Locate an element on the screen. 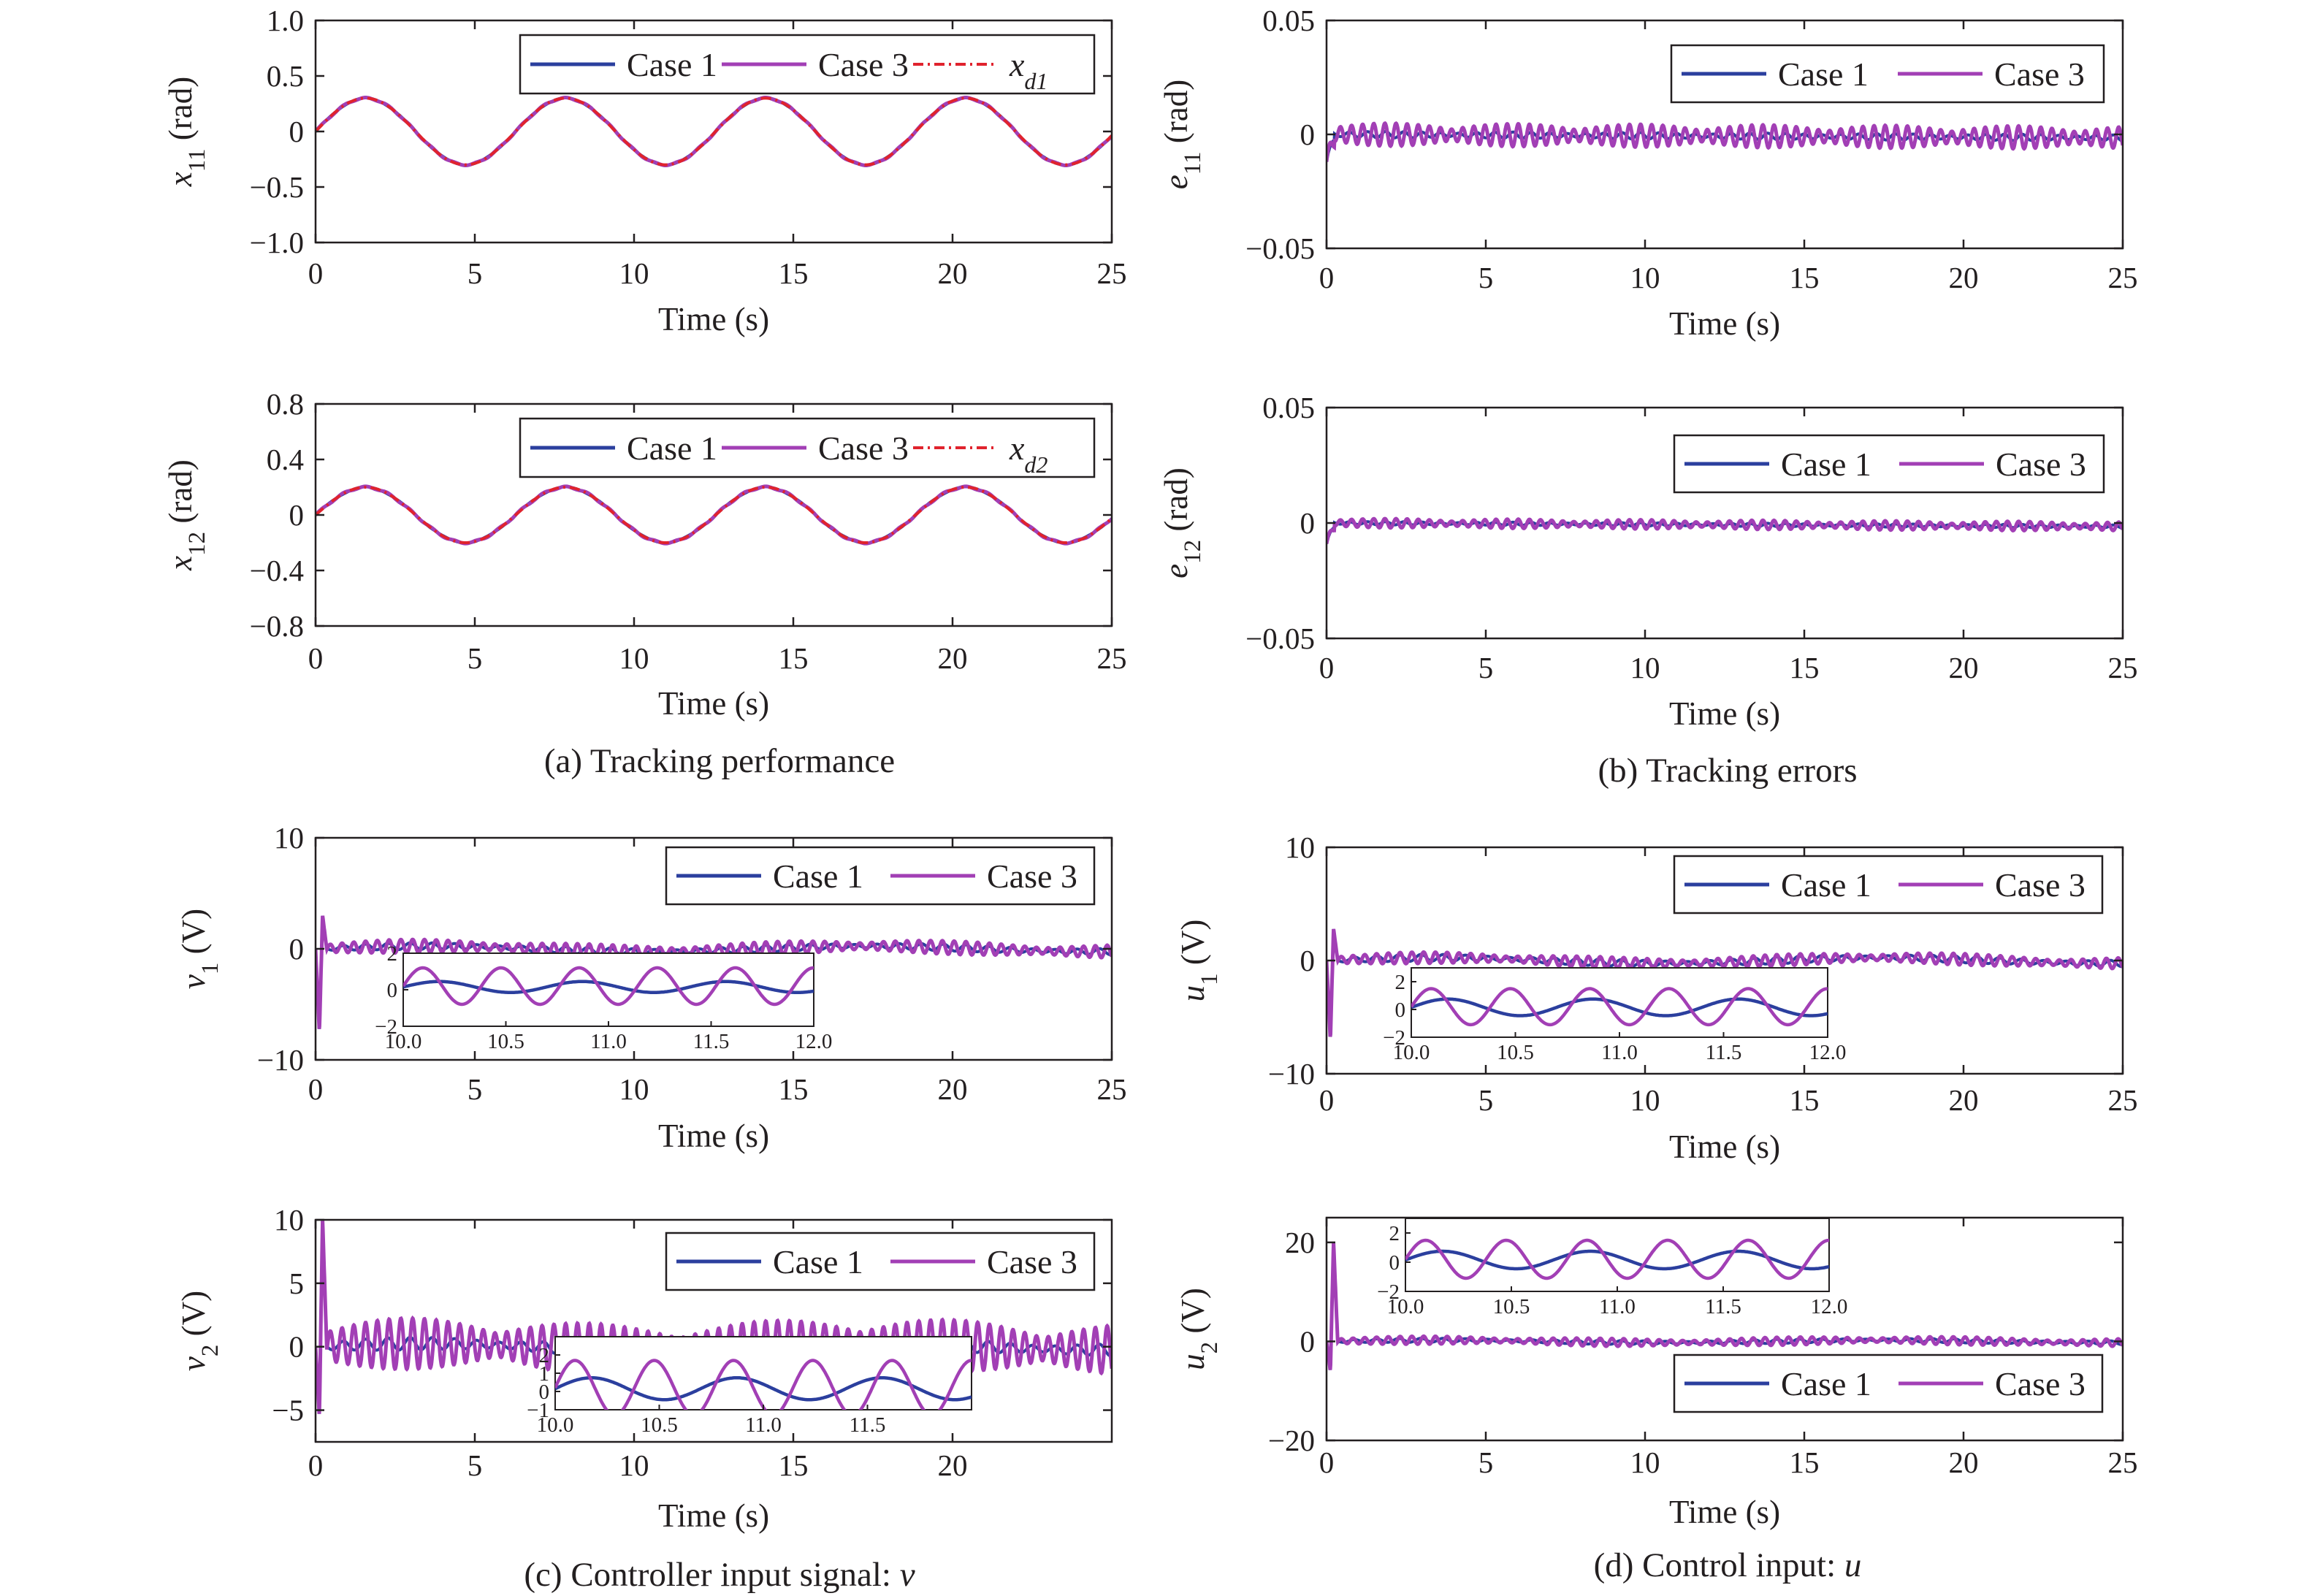 The height and width of the screenshot is (1596, 2301). caption-d-text: (d) Control input: is located at coordinates (1719, 1565).